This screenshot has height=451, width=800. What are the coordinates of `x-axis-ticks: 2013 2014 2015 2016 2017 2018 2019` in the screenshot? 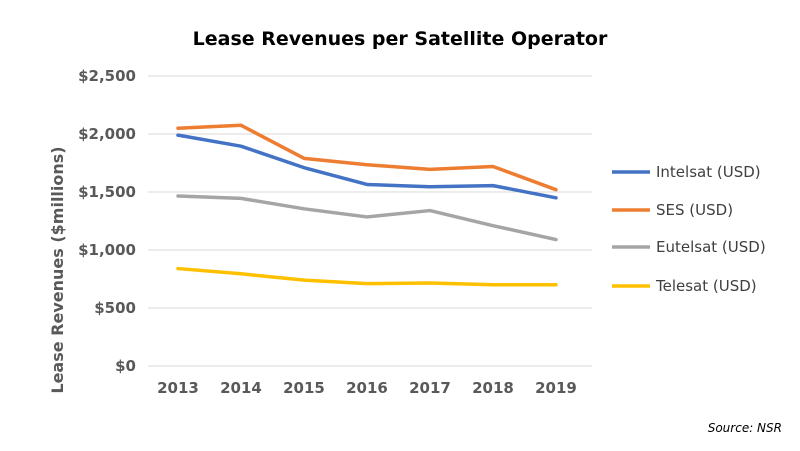 It's located at (367, 388).